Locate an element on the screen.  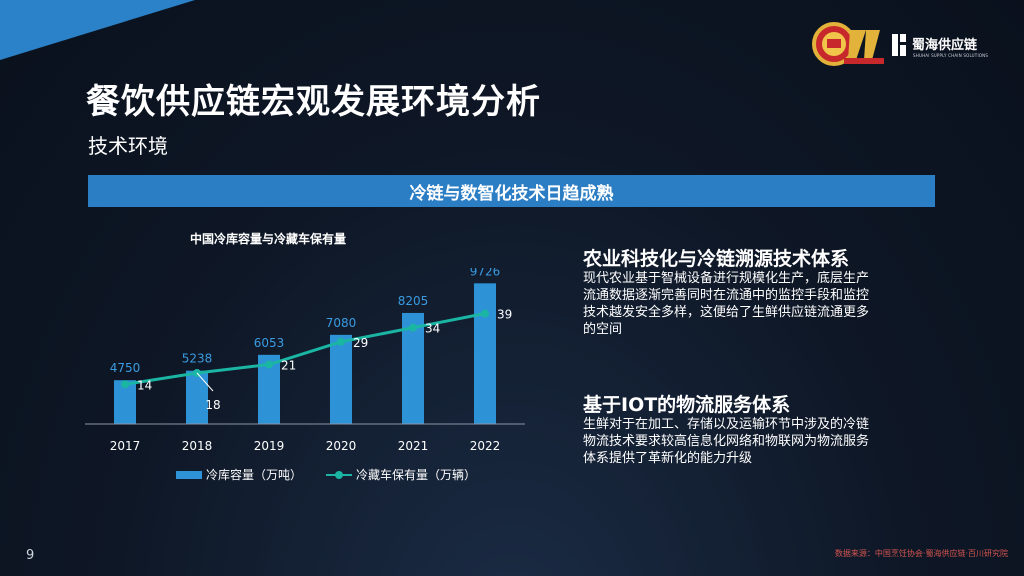
bar-2017 is located at coordinates (125, 402).